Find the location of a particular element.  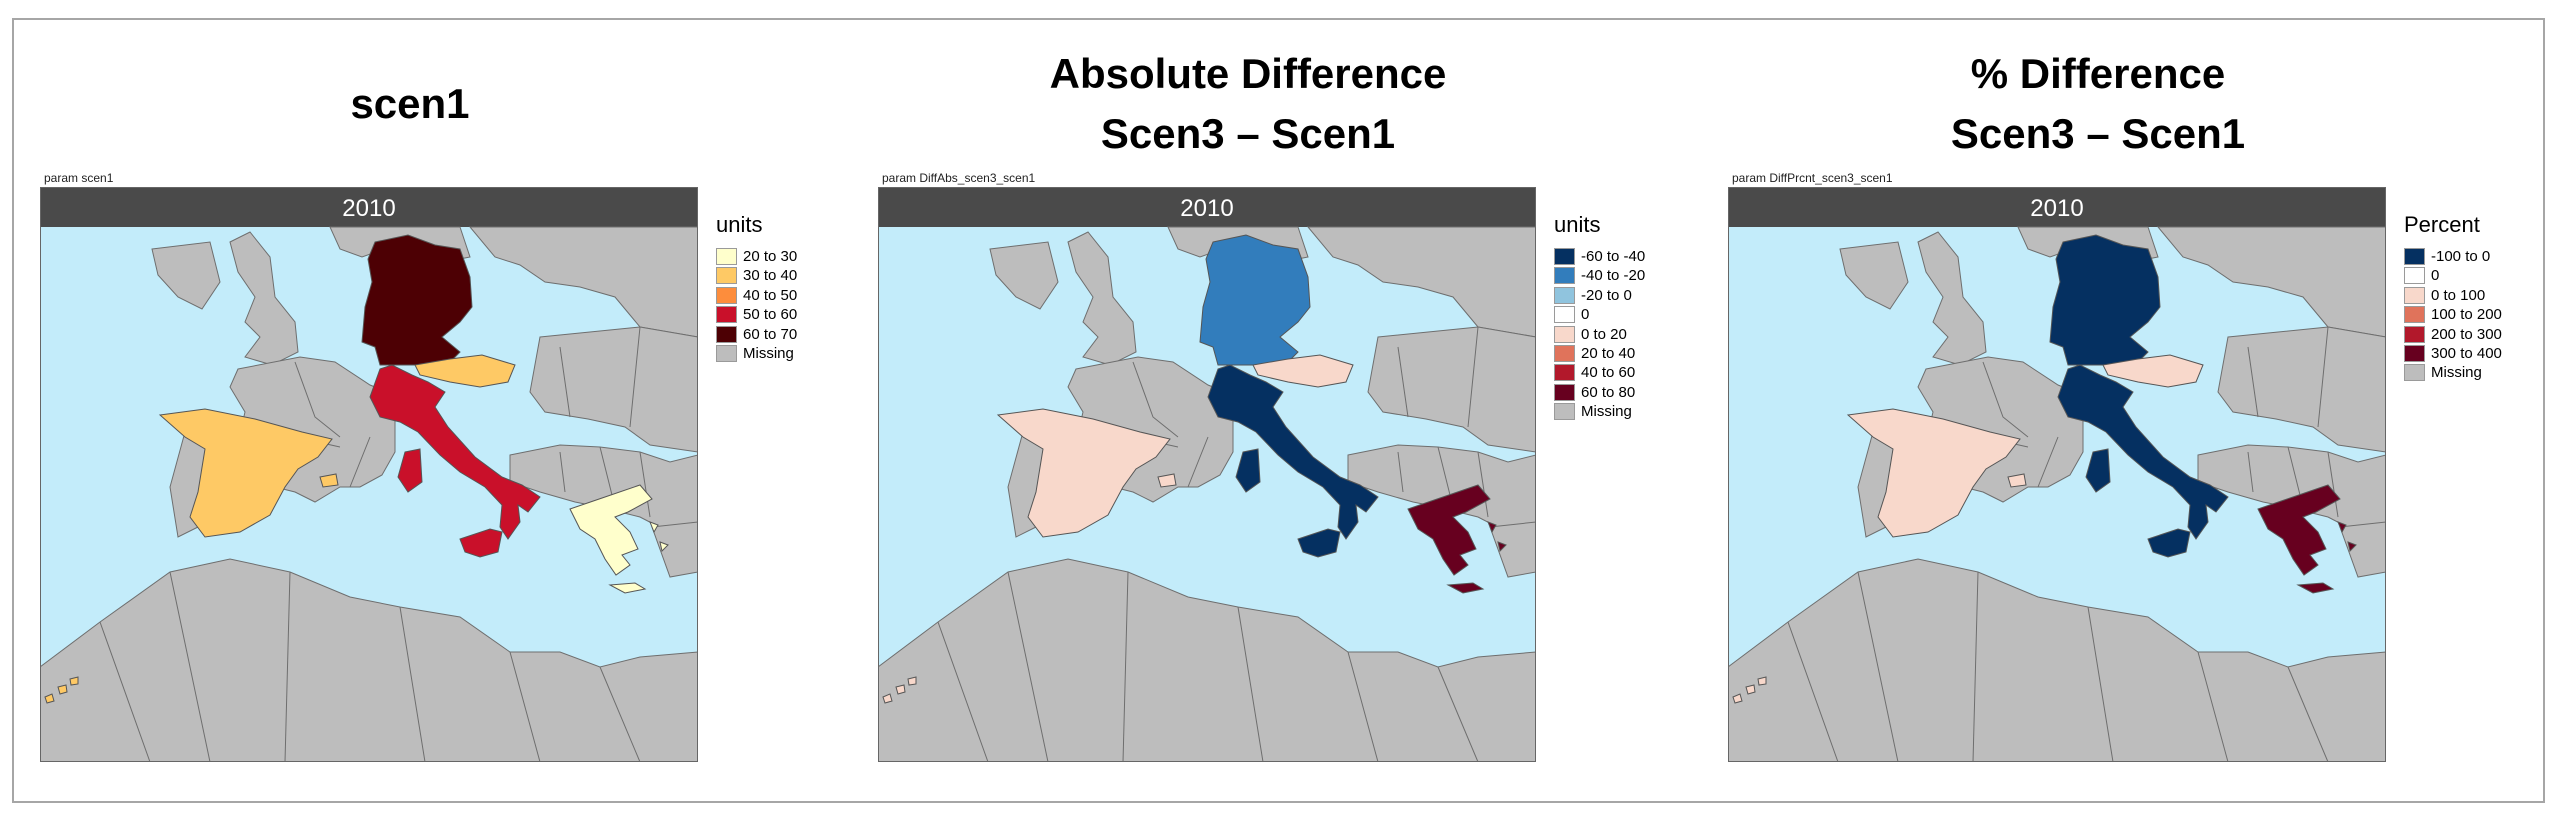

legend-label: 0 to 20 is located at coordinates (1604, 334).